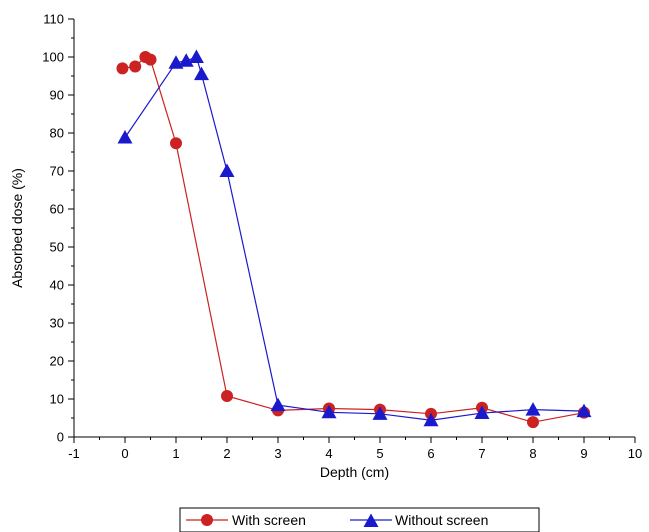 The height and width of the screenshot is (532, 649). I want to click on y-tick-label: 110, so click(53, 19).